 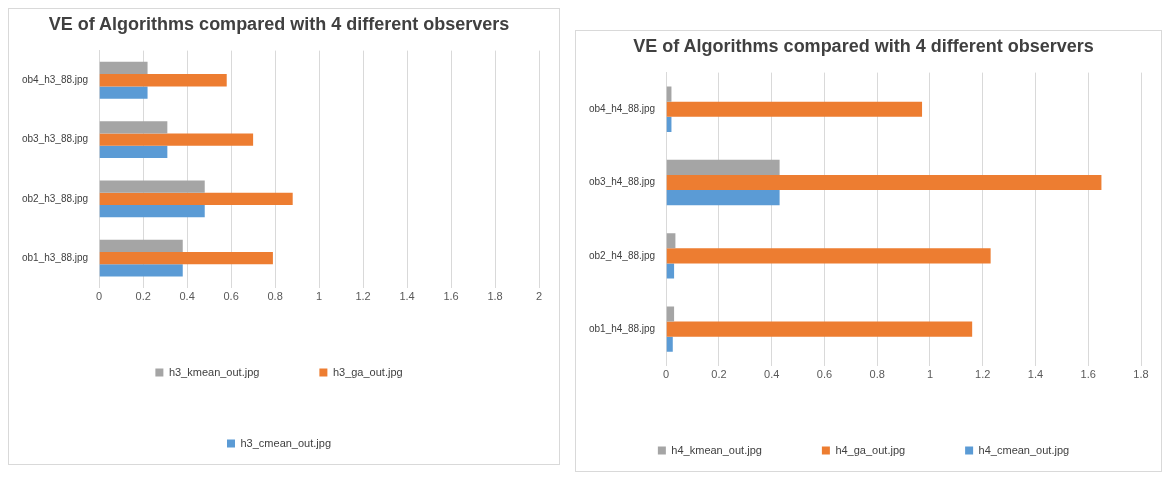 What do you see at coordinates (622, 182) in the screenshot?
I see `y-tick-label: ob3_h4_88.jpg` at bounding box center [622, 182].